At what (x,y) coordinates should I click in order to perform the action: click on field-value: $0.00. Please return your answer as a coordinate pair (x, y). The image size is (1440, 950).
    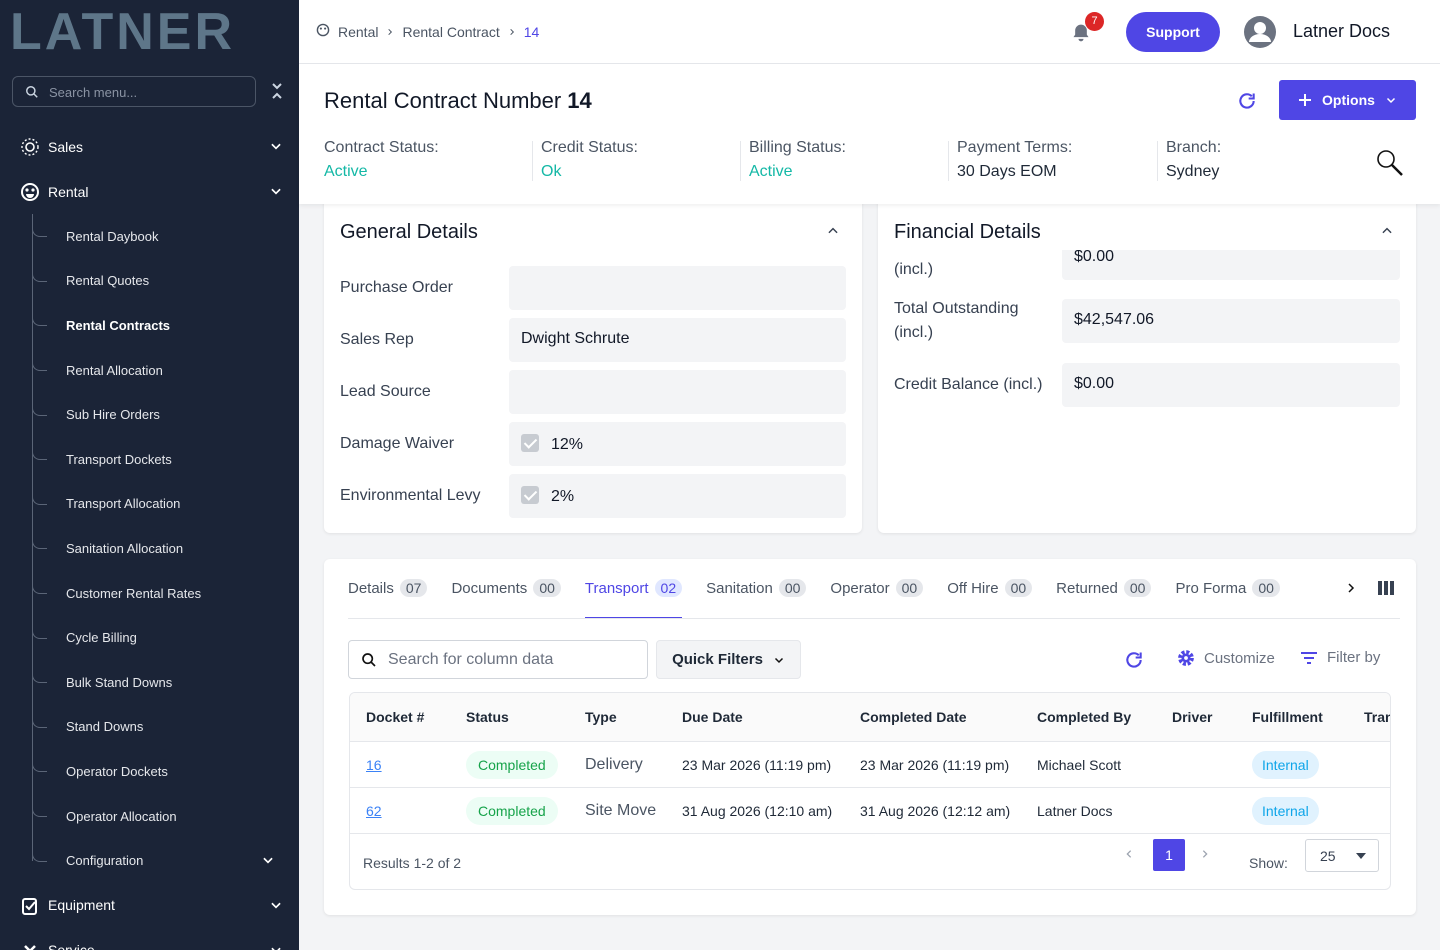
    Looking at the image, I should click on (1231, 385).